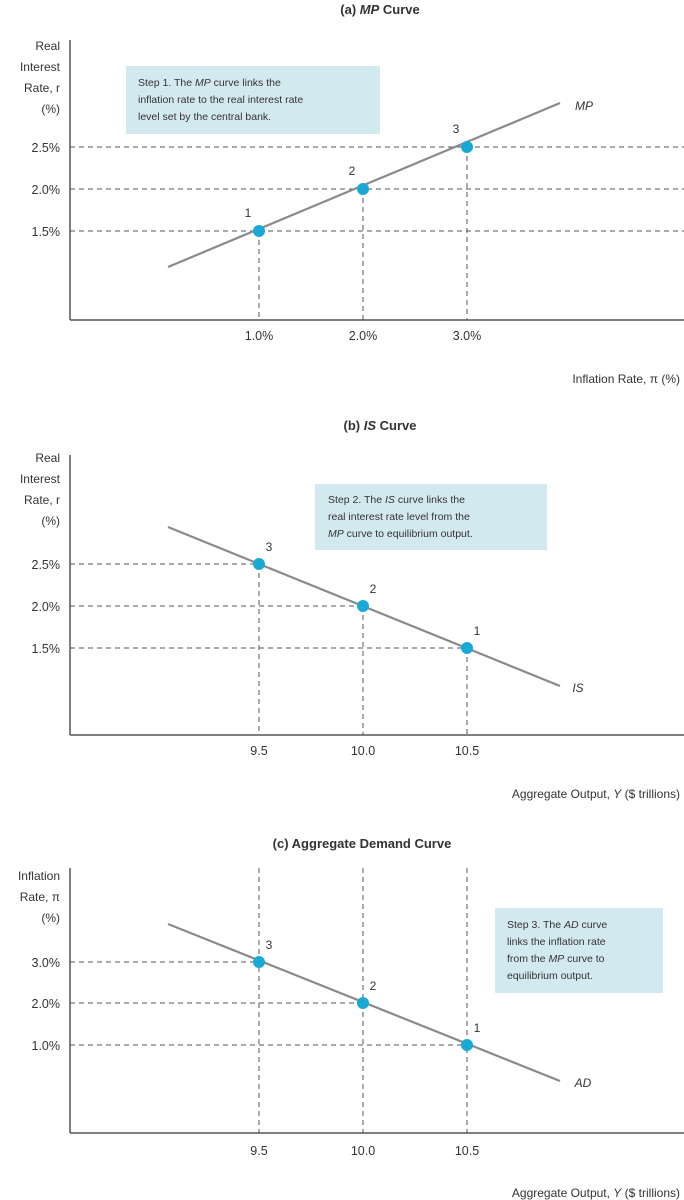 This screenshot has width=684, height=1200. I want to click on step-note-line: inflation rate to the real interest rate, so click(220, 100).